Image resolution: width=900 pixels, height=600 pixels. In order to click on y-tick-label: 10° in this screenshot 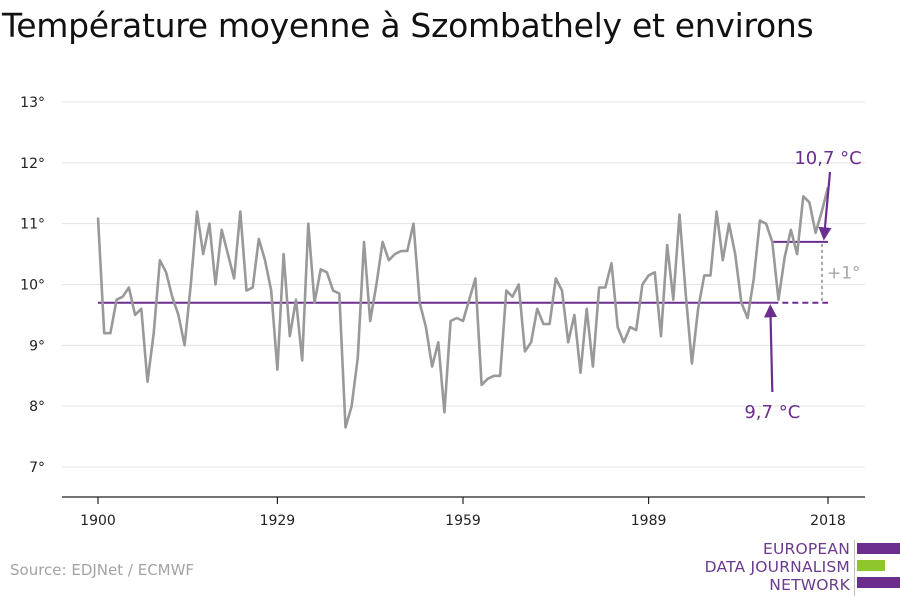, I will do `click(32, 286)`.